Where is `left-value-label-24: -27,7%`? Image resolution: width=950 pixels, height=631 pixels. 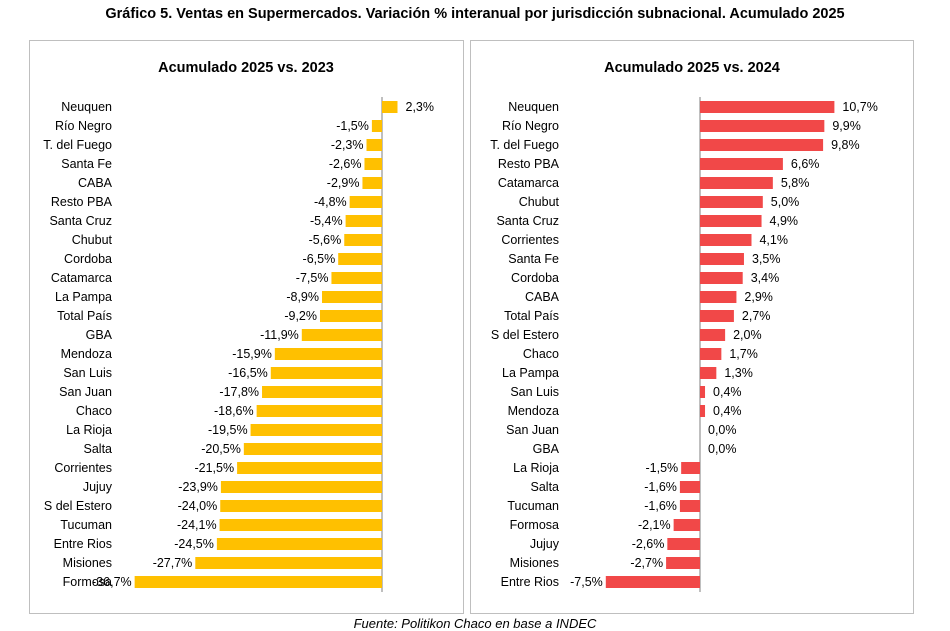 left-value-label-24: -27,7% is located at coordinates (173, 563).